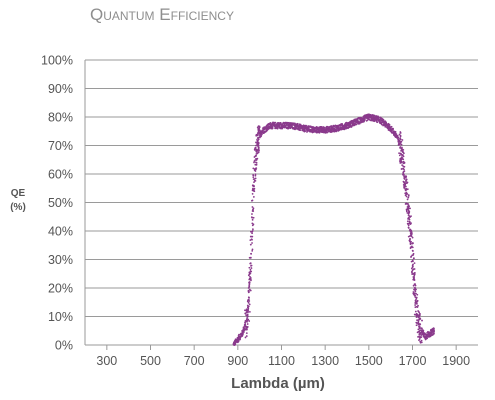 Image resolution: width=495 pixels, height=400 pixels. What do you see at coordinates (162, 14) in the screenshot?
I see `chart-title: Quantum Efficiency` at bounding box center [162, 14].